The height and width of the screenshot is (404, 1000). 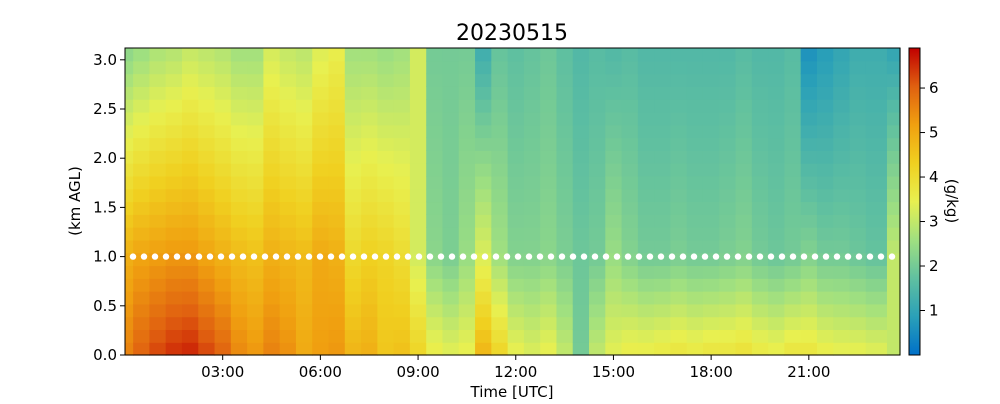 What do you see at coordinates (914, 201) in the screenshot?
I see `colorbar` at bounding box center [914, 201].